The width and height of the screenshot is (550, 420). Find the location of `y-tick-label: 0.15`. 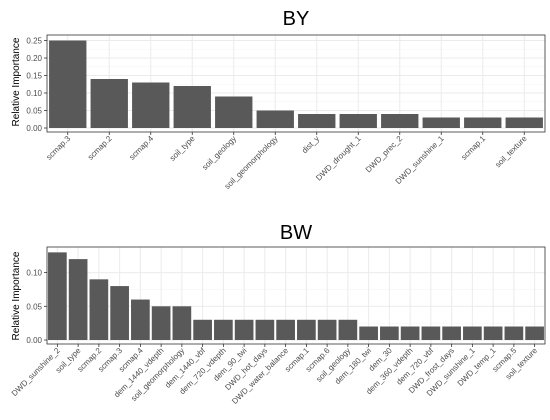

y-tick-label: 0.15 is located at coordinates (34, 76).